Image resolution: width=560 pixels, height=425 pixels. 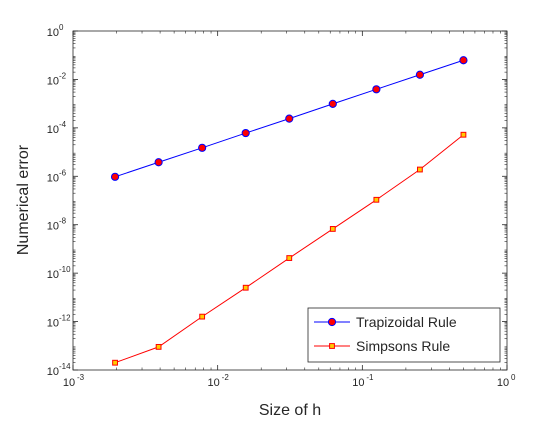 I want to click on legend-label-1: Trapizoidal Rule, so click(x=406, y=322).